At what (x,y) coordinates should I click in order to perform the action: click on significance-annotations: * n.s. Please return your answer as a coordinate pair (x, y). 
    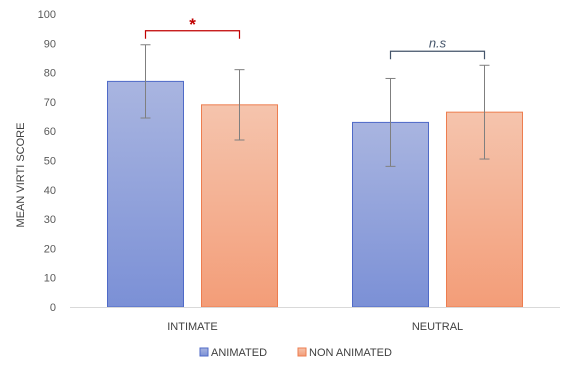
    Looking at the image, I should click on (315, 37).